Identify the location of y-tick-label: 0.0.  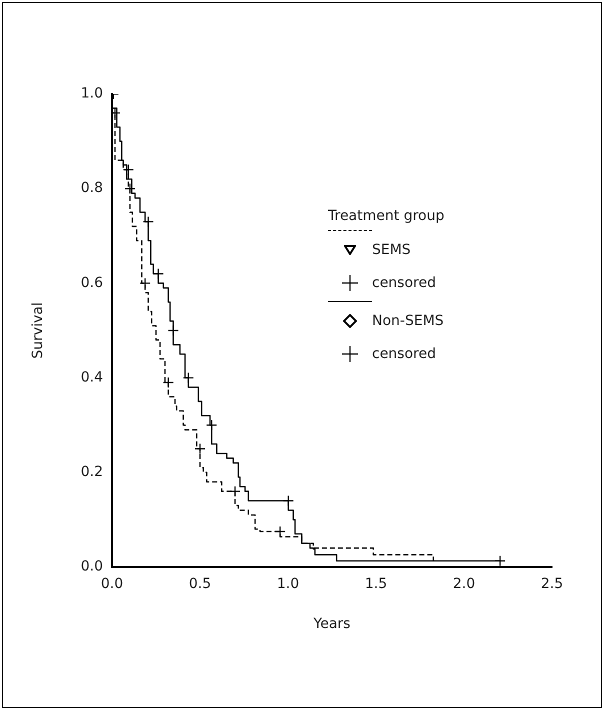
(91, 566).